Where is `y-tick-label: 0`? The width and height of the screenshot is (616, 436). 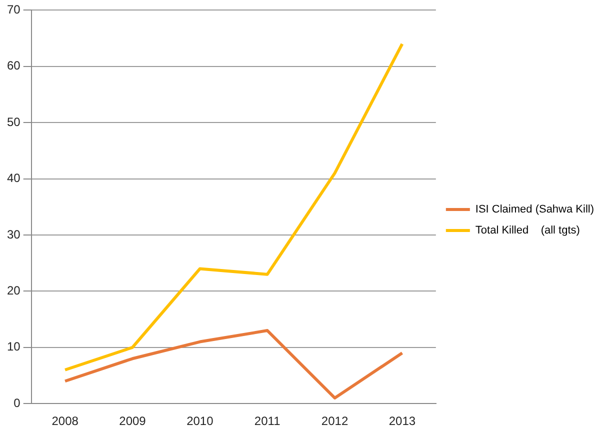
y-tick-label: 0 is located at coordinates (17, 403).